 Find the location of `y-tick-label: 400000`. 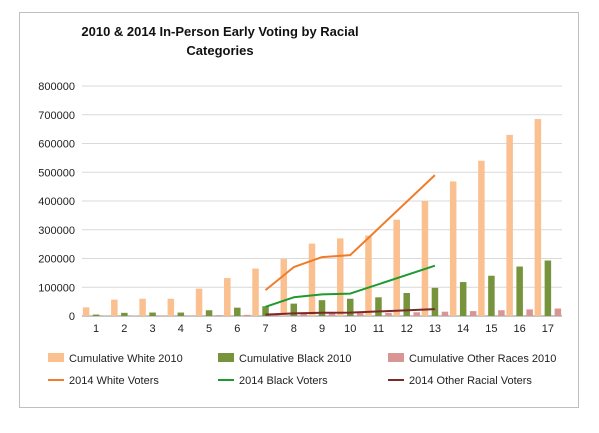

y-tick-label: 400000 is located at coordinates (56, 202).